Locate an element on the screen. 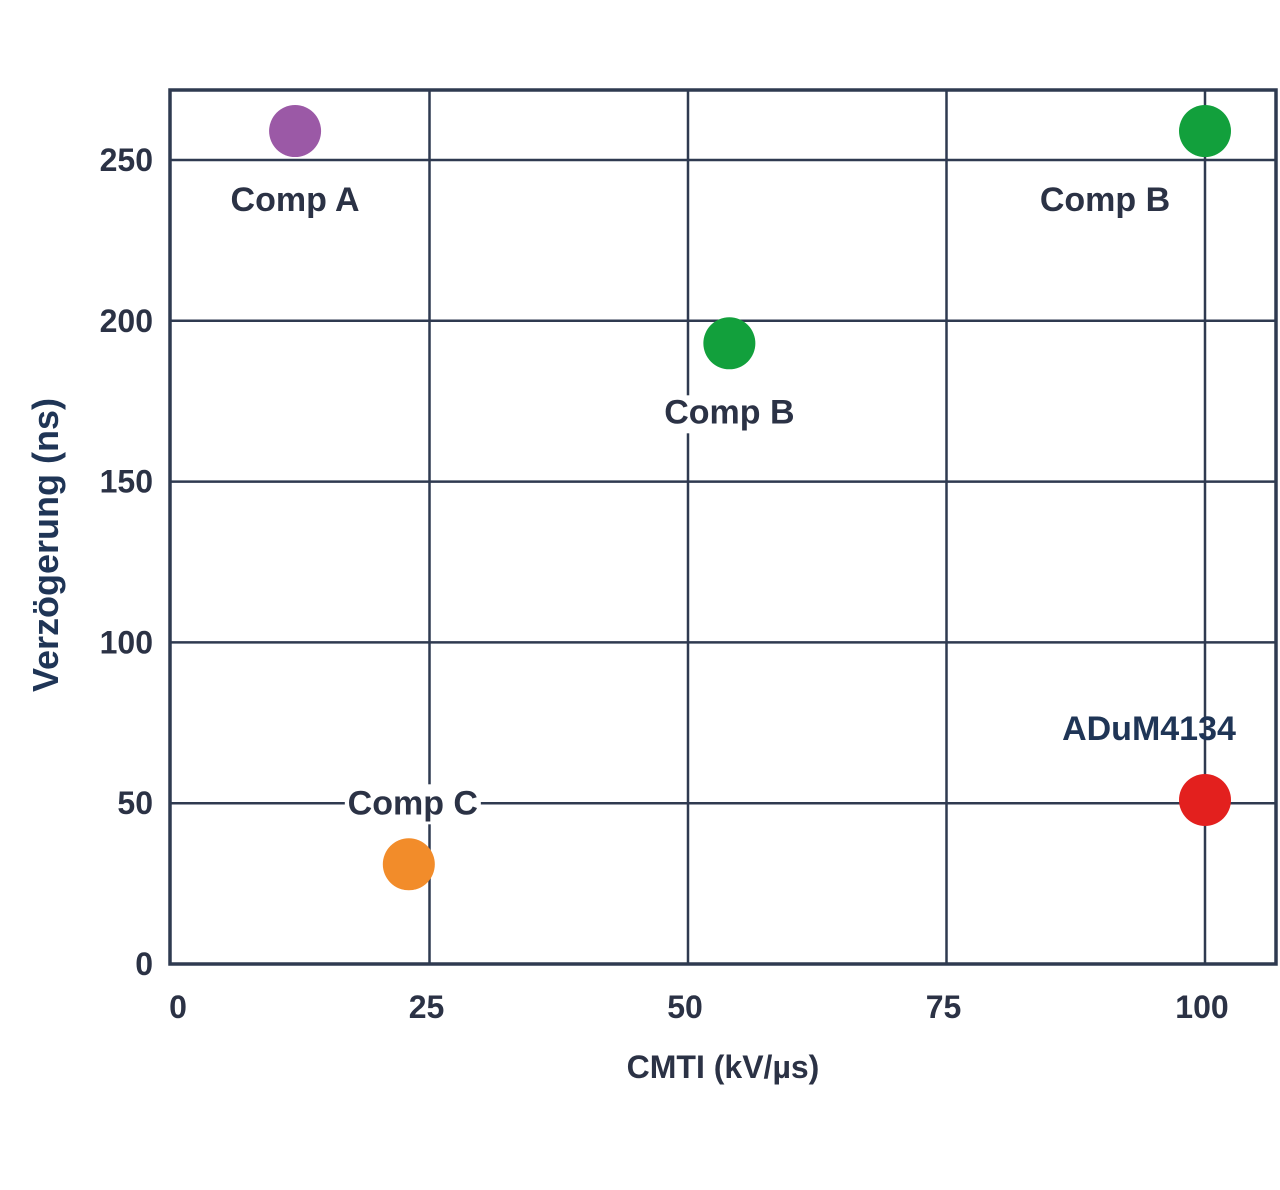  y-tick-label: 100 is located at coordinates (126, 642).